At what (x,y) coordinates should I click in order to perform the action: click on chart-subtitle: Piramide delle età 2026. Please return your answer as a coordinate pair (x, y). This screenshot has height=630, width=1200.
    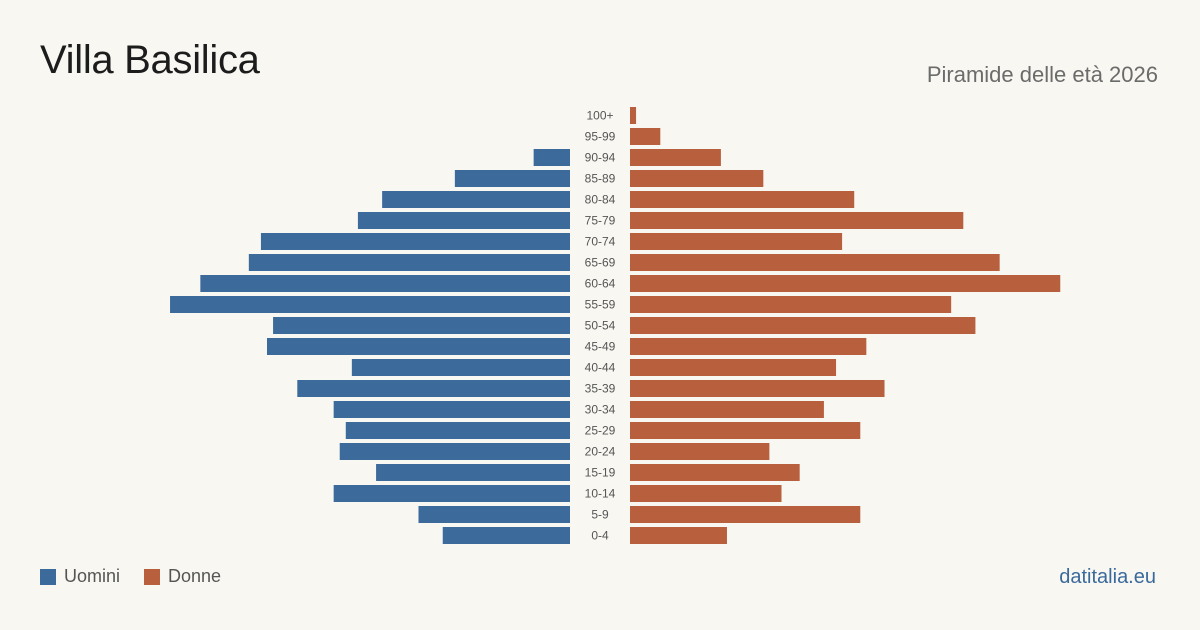
    Looking at the image, I should click on (1042, 74).